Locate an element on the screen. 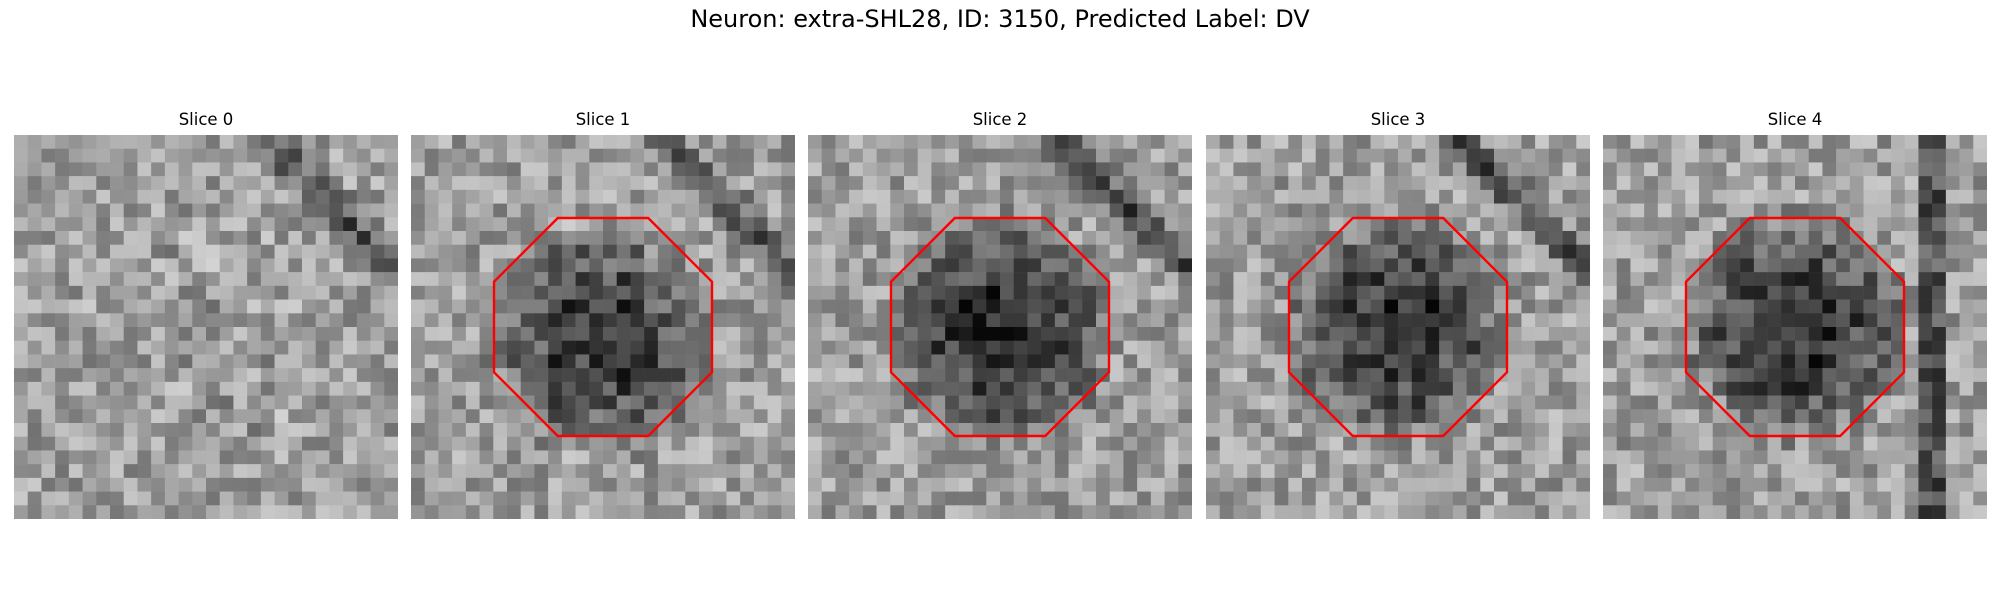 Image resolution: width=2000 pixels, height=600 pixels. slice-panel-4: Slice 4 is located at coordinates (1795, 314).